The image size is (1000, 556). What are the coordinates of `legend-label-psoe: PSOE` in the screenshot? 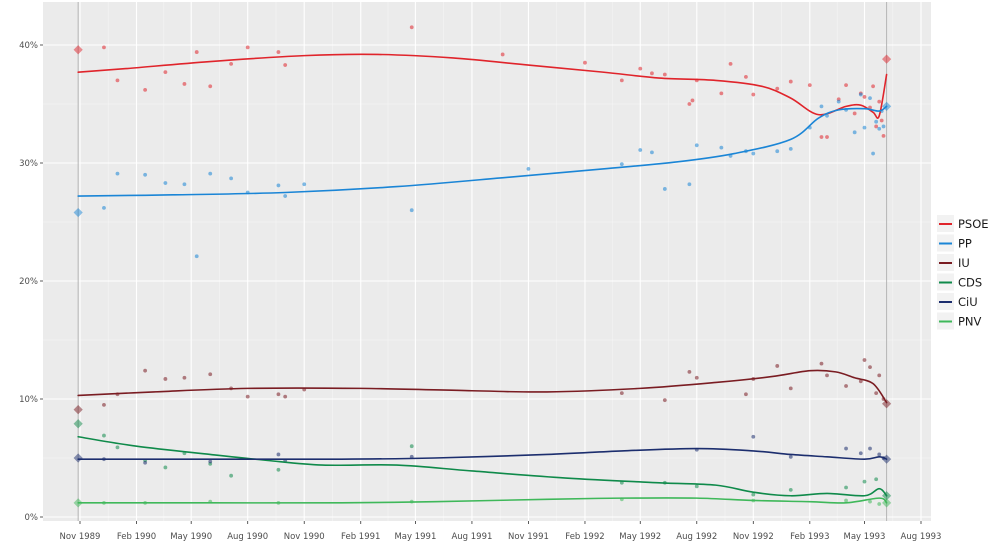 It's located at (973, 224).